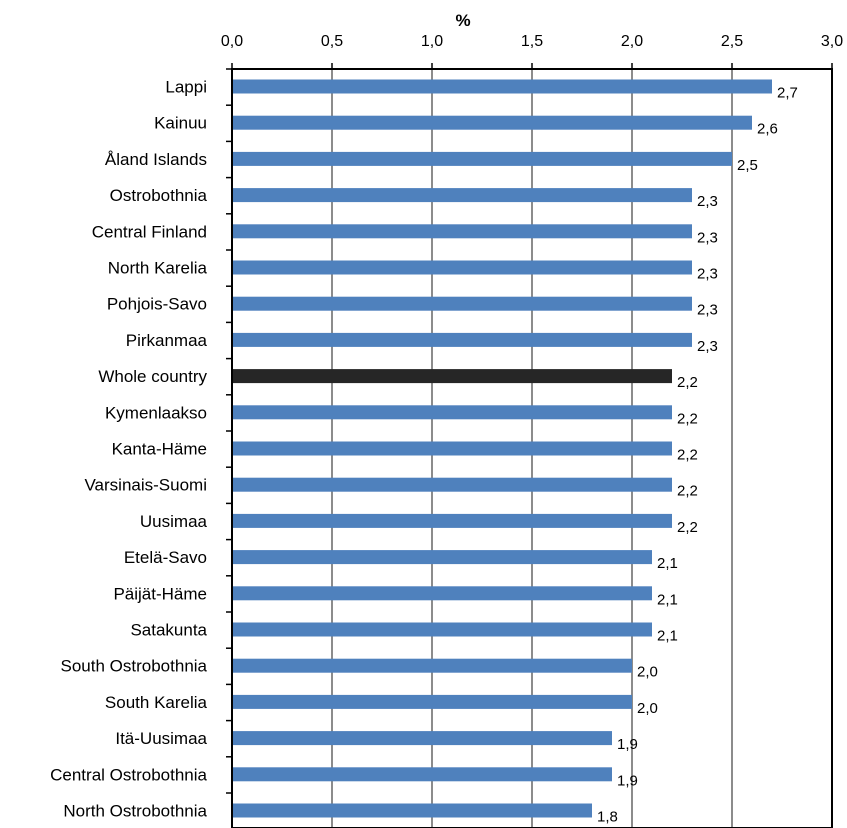 The height and width of the screenshot is (828, 847). What do you see at coordinates (732, 41) in the screenshot?
I see `x-tick-label: 2,5` at bounding box center [732, 41].